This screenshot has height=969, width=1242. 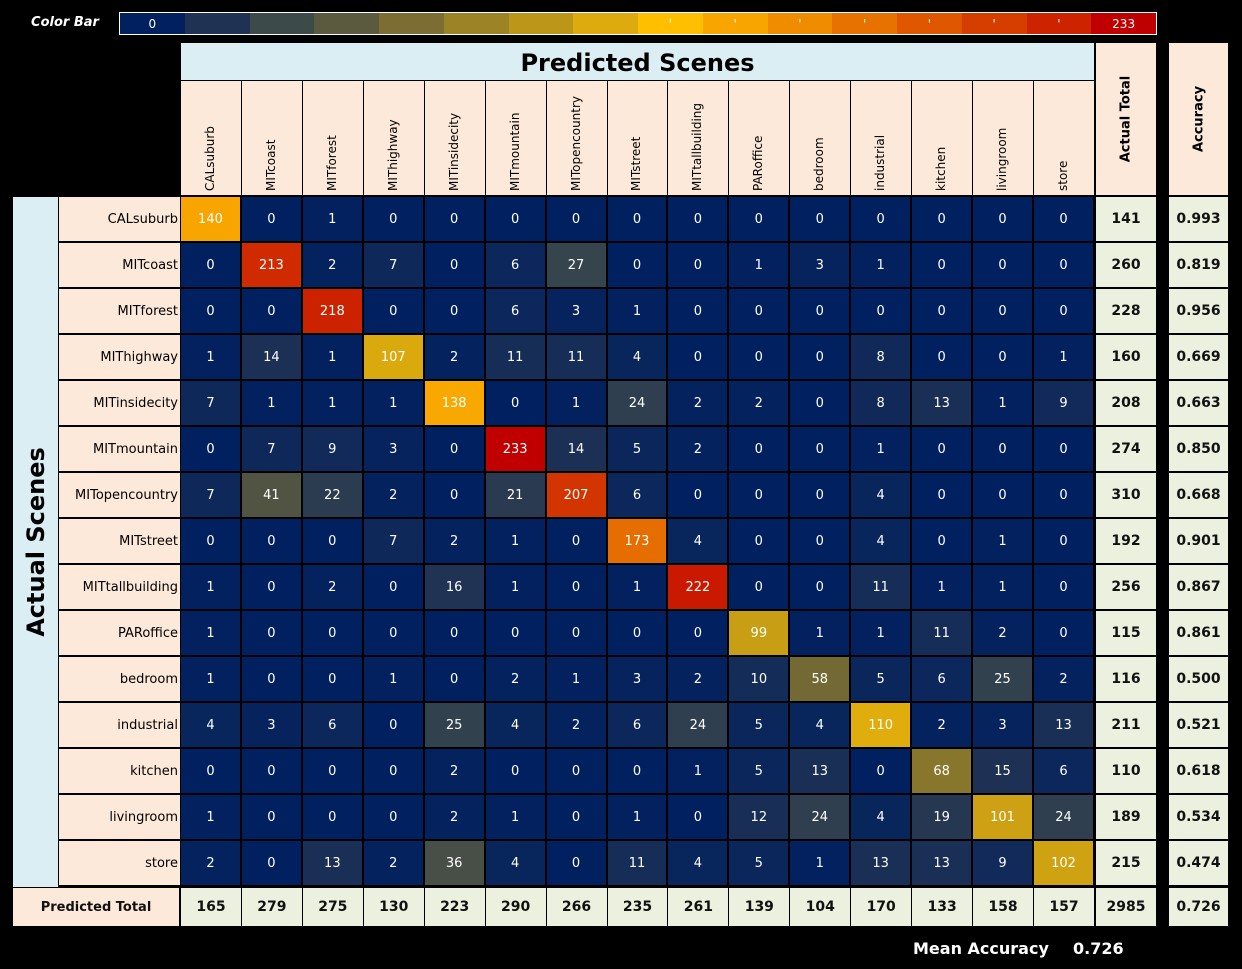 What do you see at coordinates (759, 633) in the screenshot?
I see `heatmap-cell: 99` at bounding box center [759, 633].